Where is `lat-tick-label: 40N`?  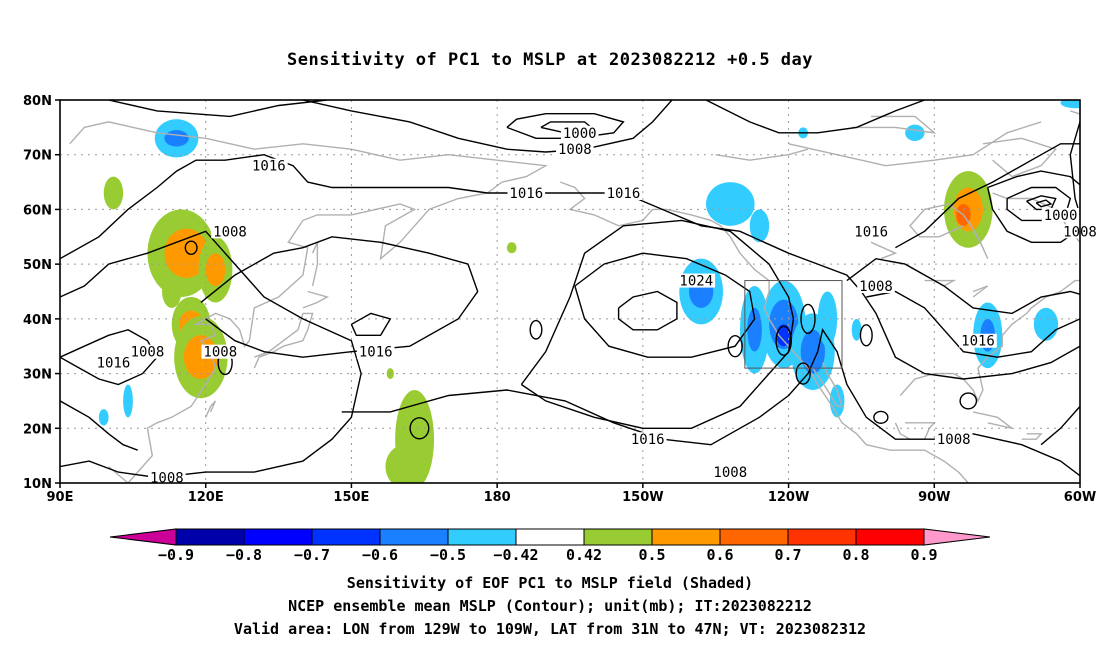 lat-tick-label: 40N is located at coordinates (37, 320).